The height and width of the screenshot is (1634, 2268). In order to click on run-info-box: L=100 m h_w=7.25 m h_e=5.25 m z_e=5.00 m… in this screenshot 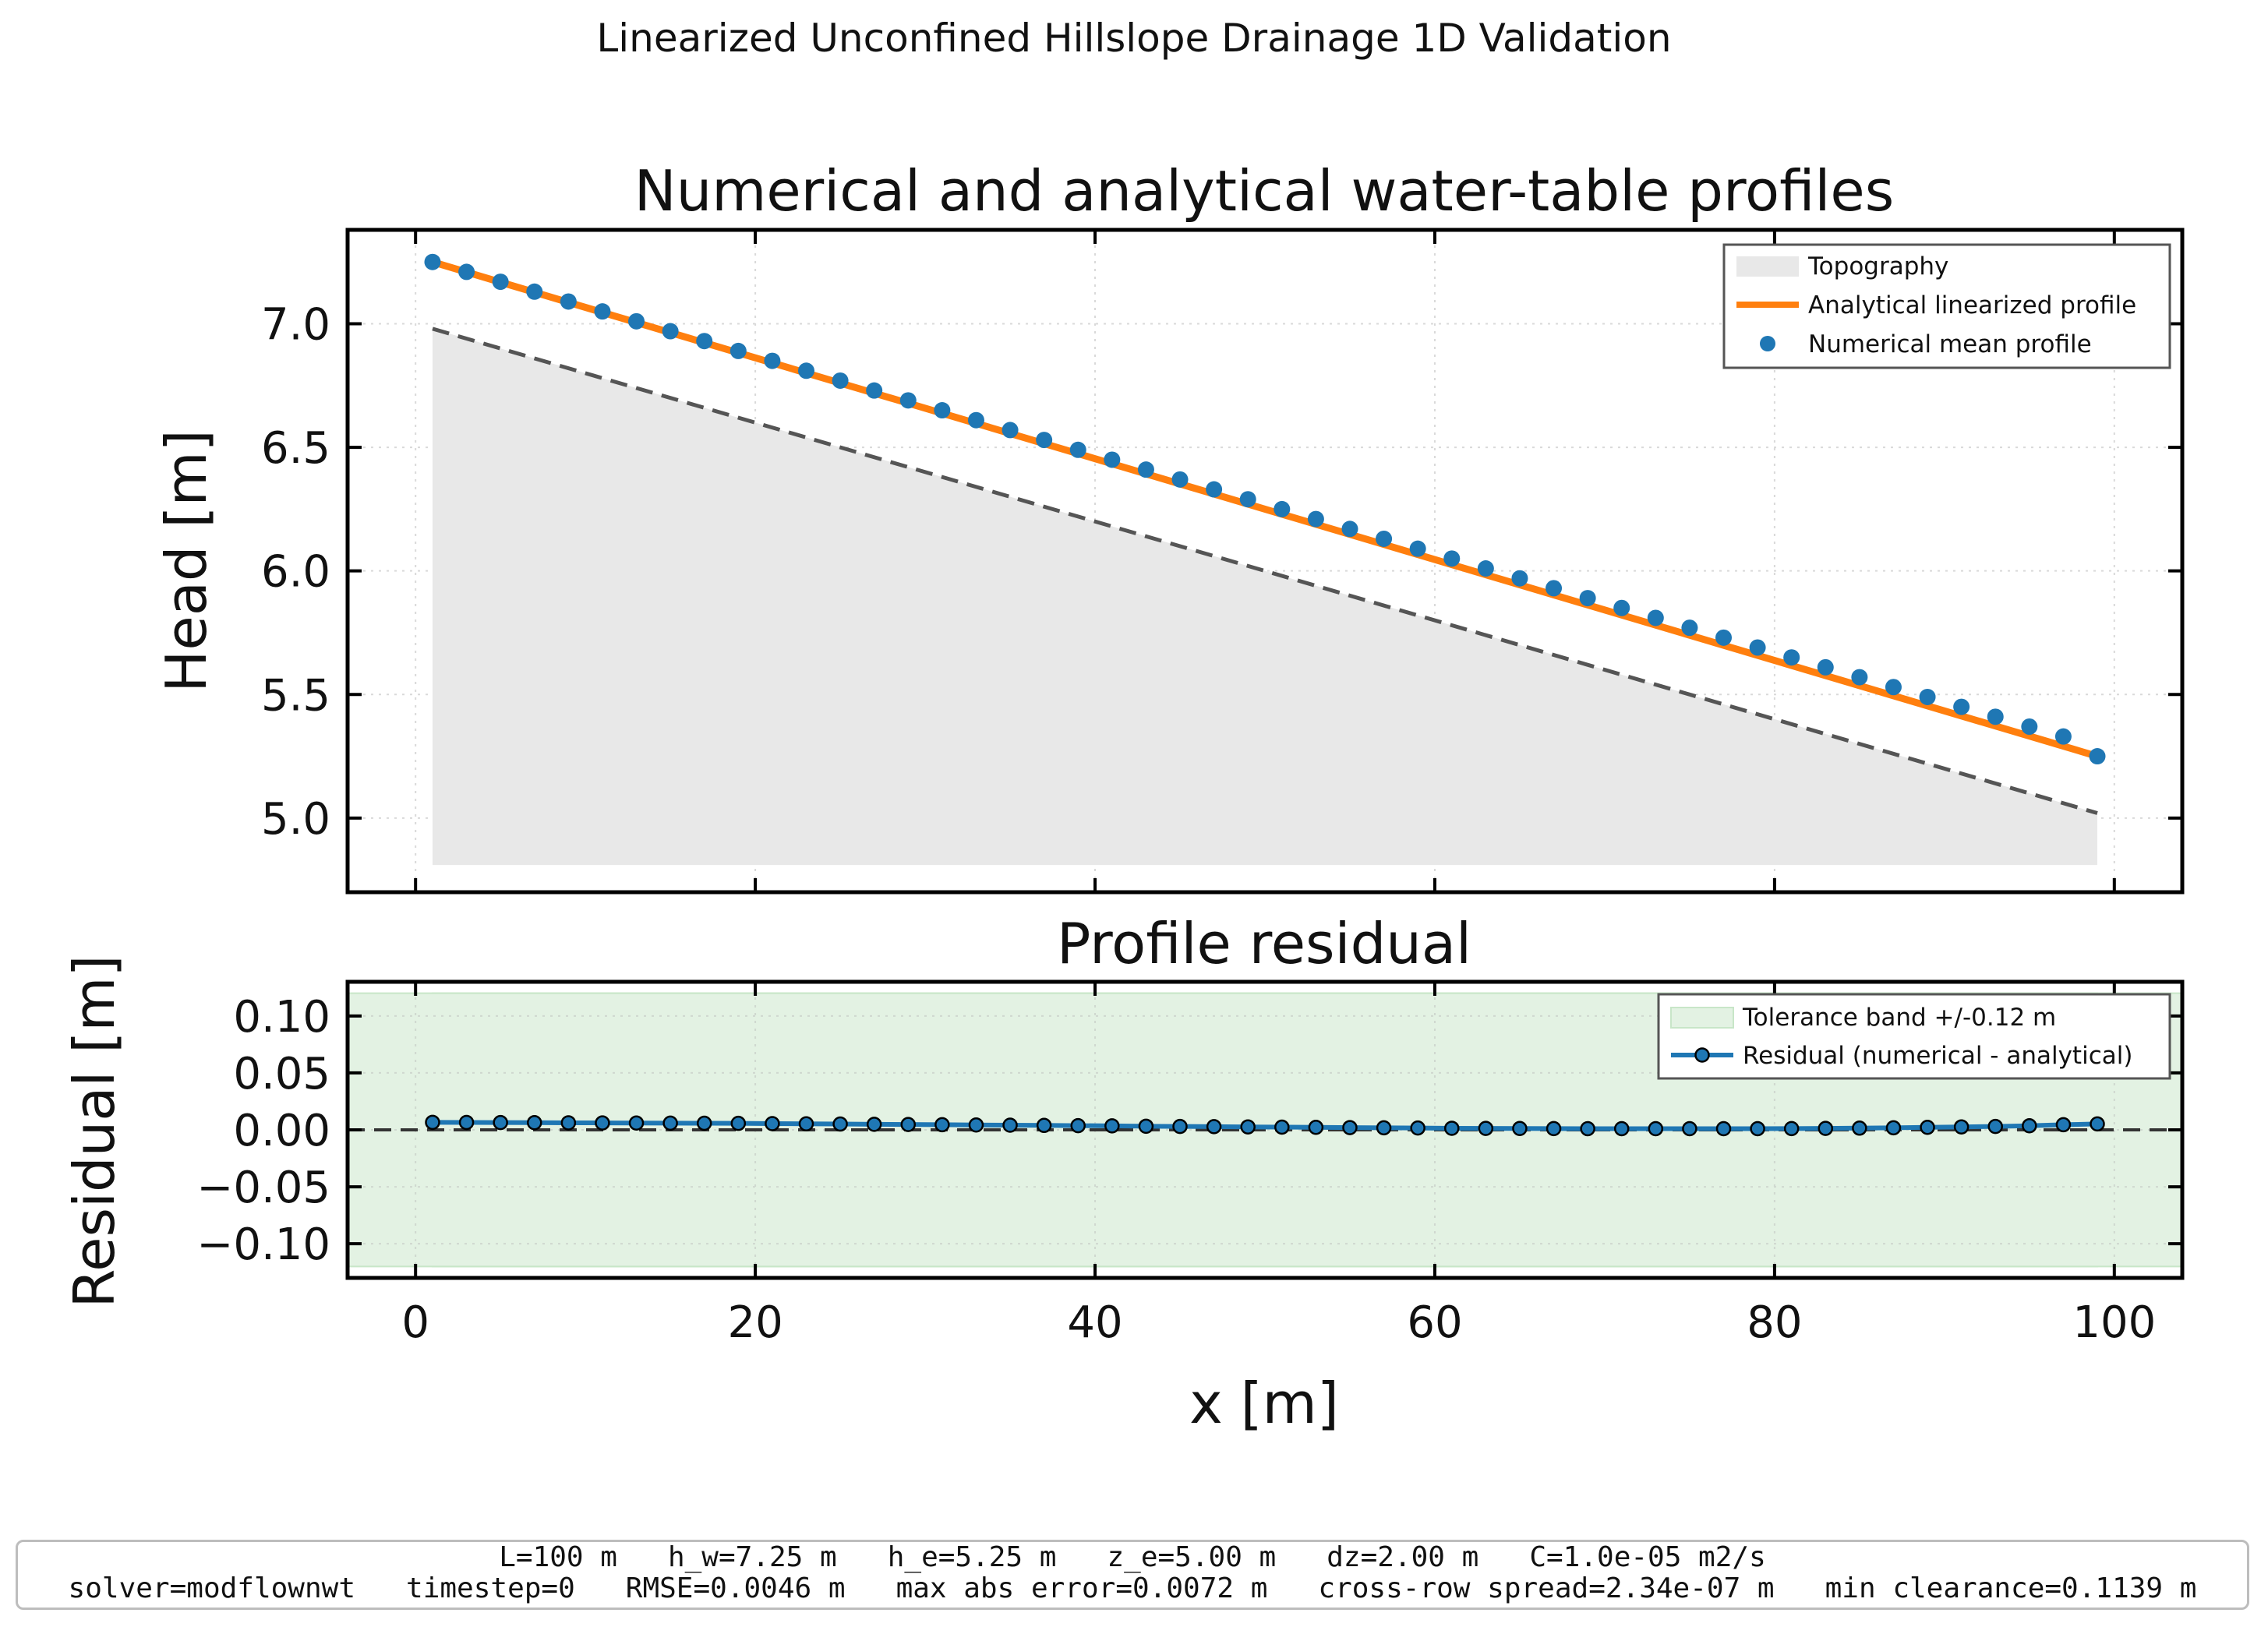, I will do `click(1132, 1575)`.